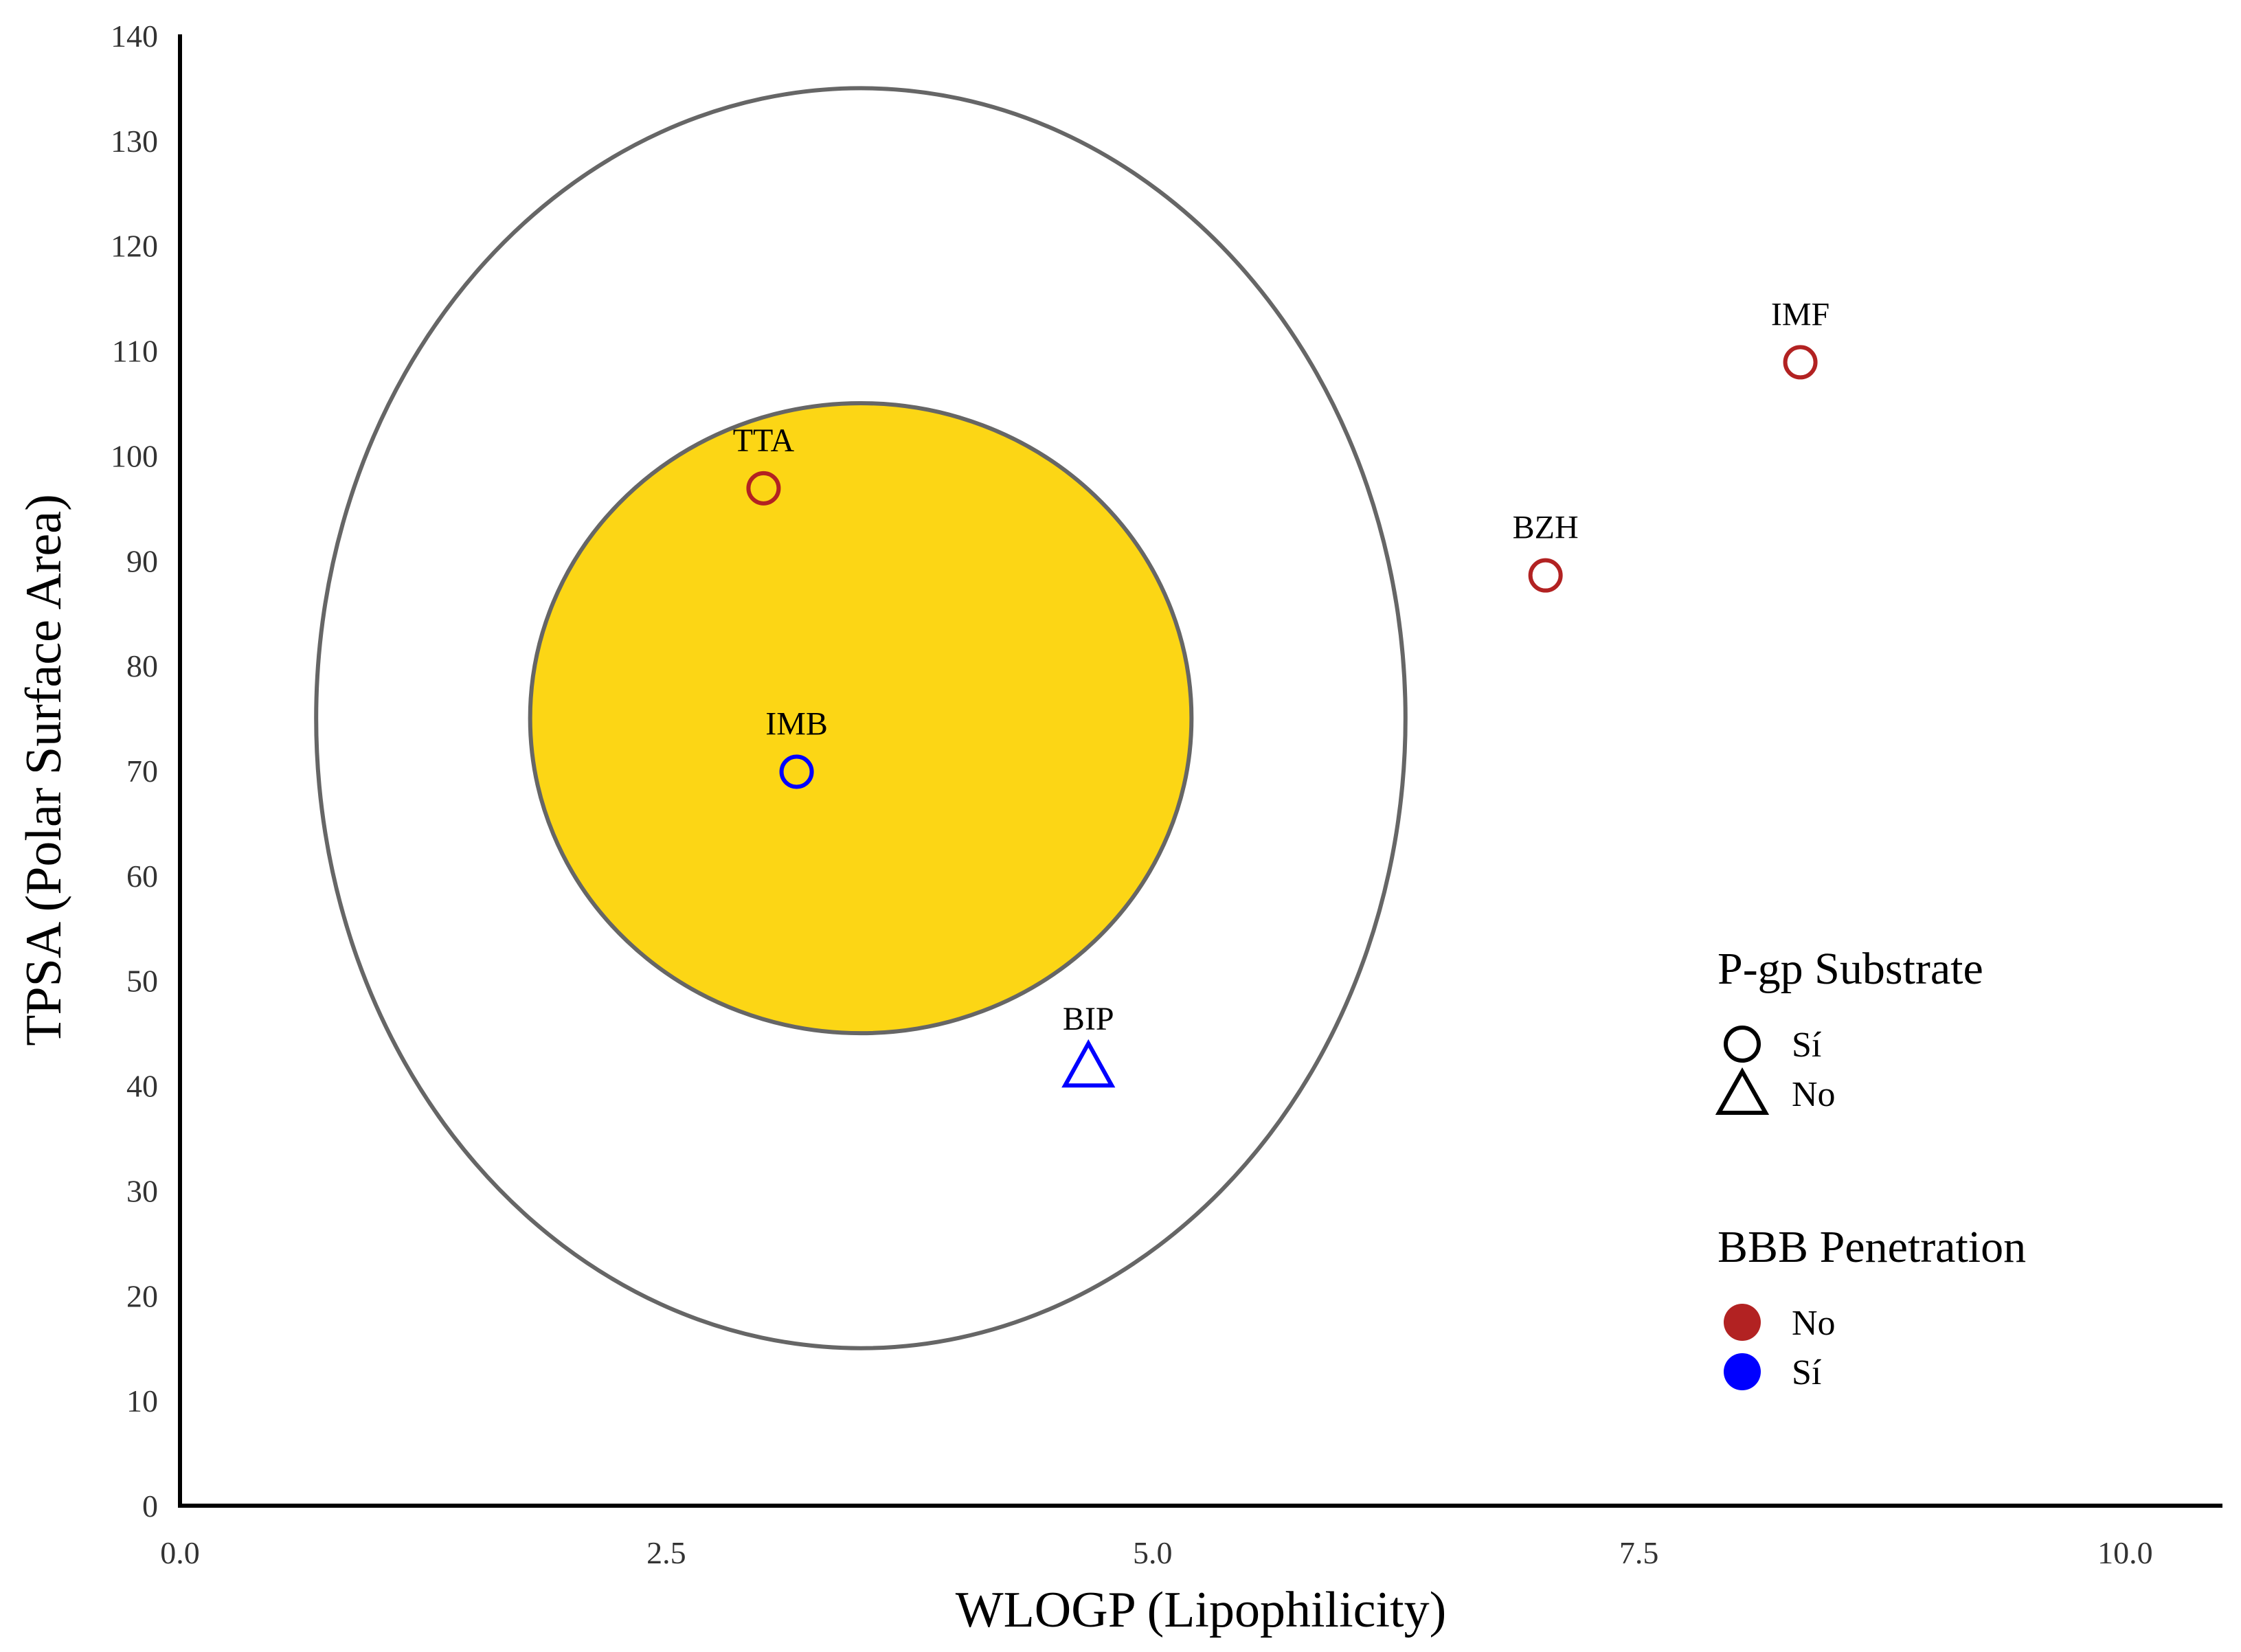 The width and height of the screenshot is (2241, 1652). I want to click on y-tick-label: 50, so click(142, 982).